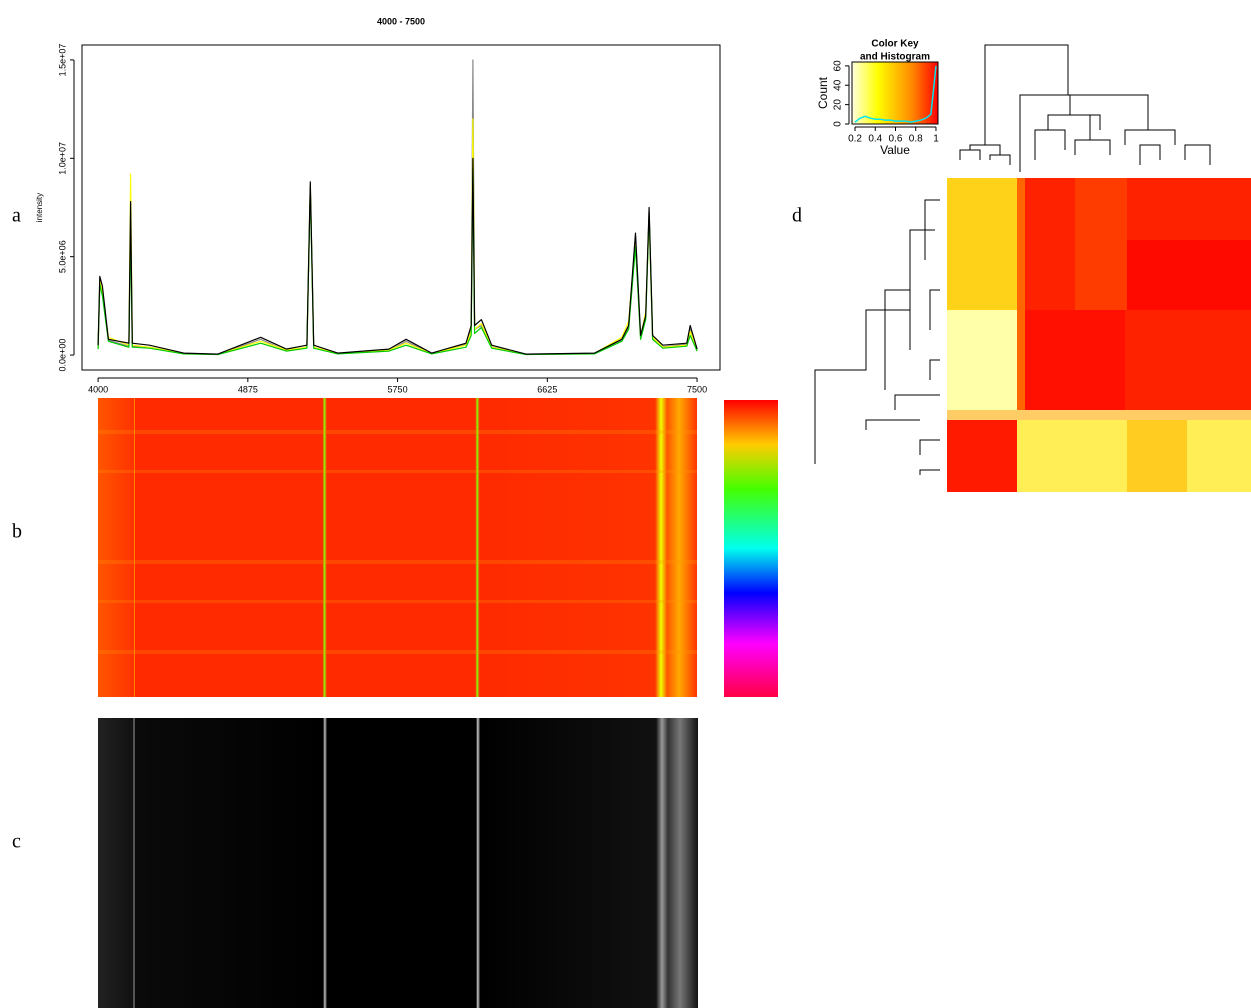  What do you see at coordinates (797, 216) in the screenshot?
I see `panel-label: d` at bounding box center [797, 216].